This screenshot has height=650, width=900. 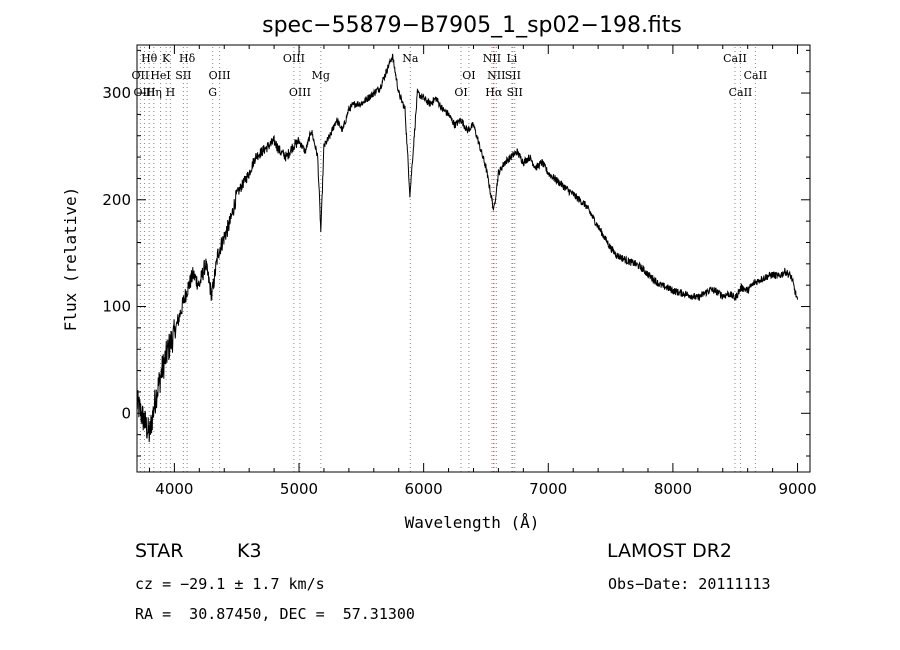 I want to click on chart-title: spec−55879−B7905_1_sp02−198.fits, so click(x=472, y=25).